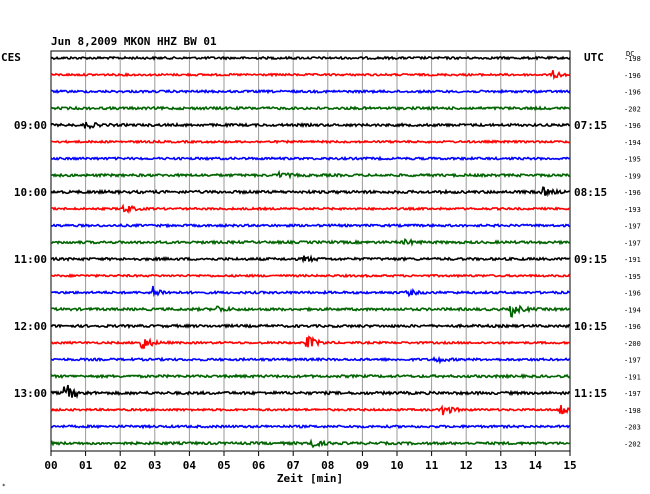  Describe the element at coordinates (134, 41) in the screenshot. I see `chart-title: Jun 8,2009 MKON HHZ BW 01` at that location.